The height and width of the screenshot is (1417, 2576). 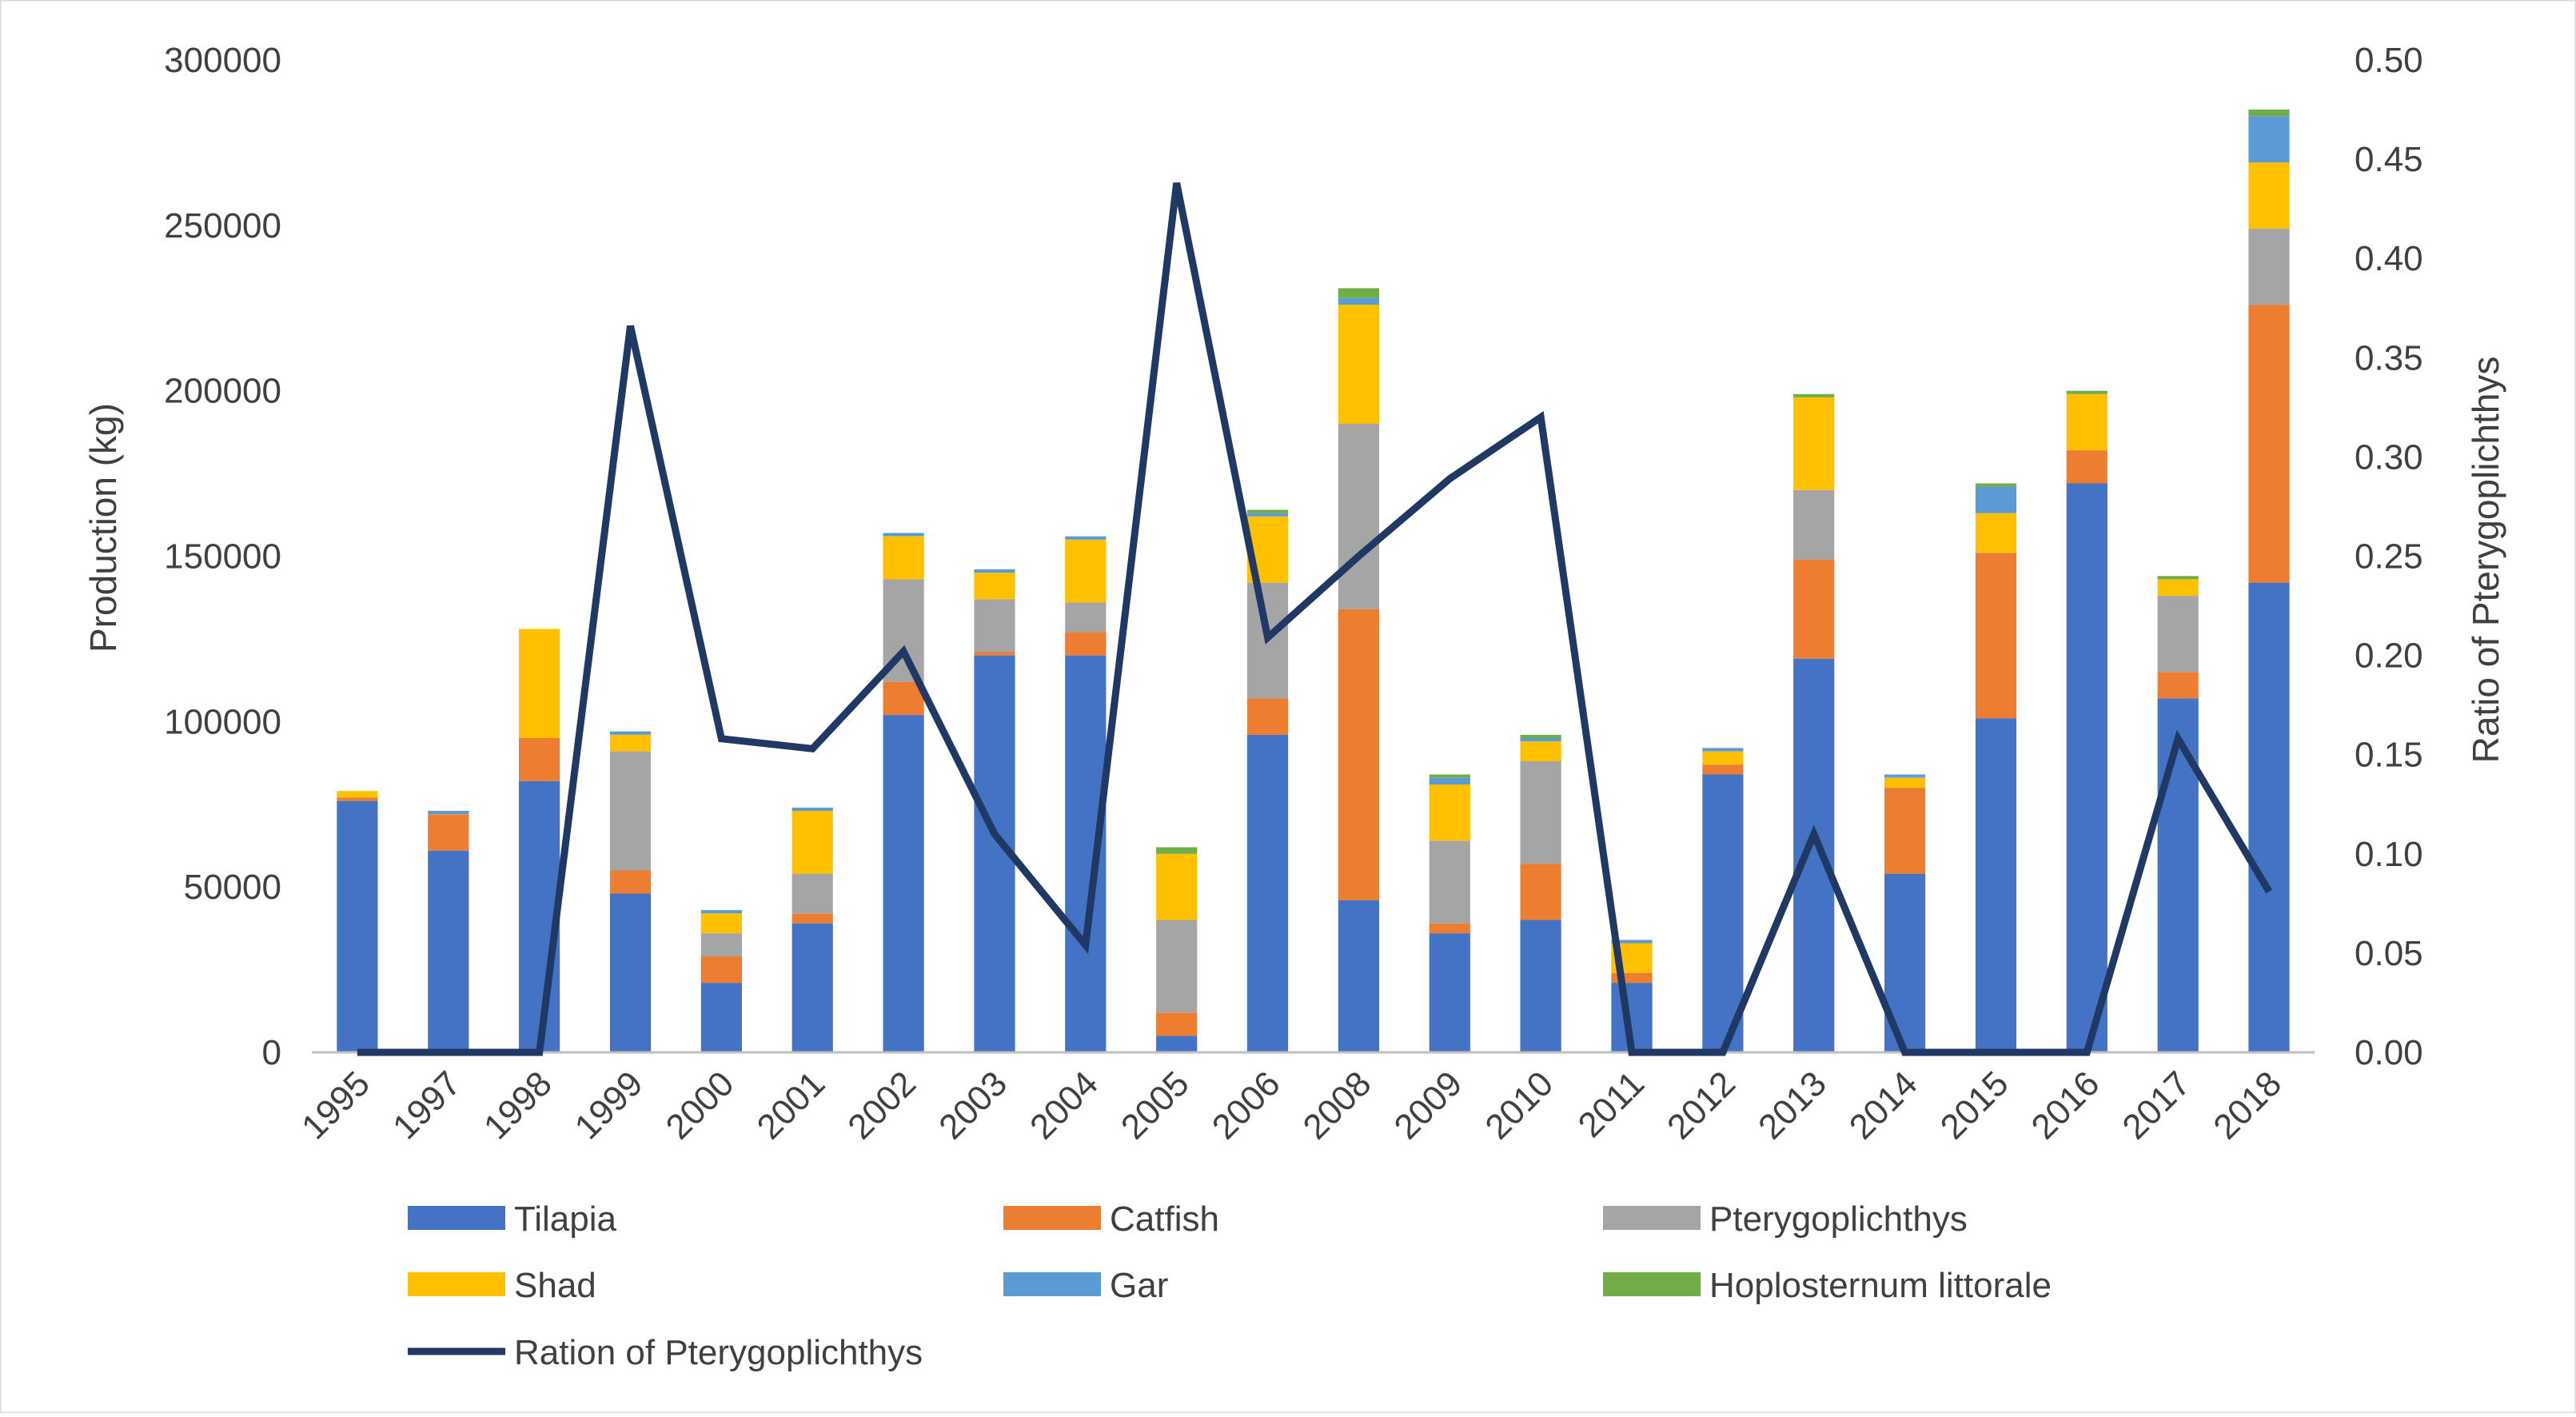 What do you see at coordinates (812, 988) in the screenshot?
I see `bar-tilapia-2001` at bounding box center [812, 988].